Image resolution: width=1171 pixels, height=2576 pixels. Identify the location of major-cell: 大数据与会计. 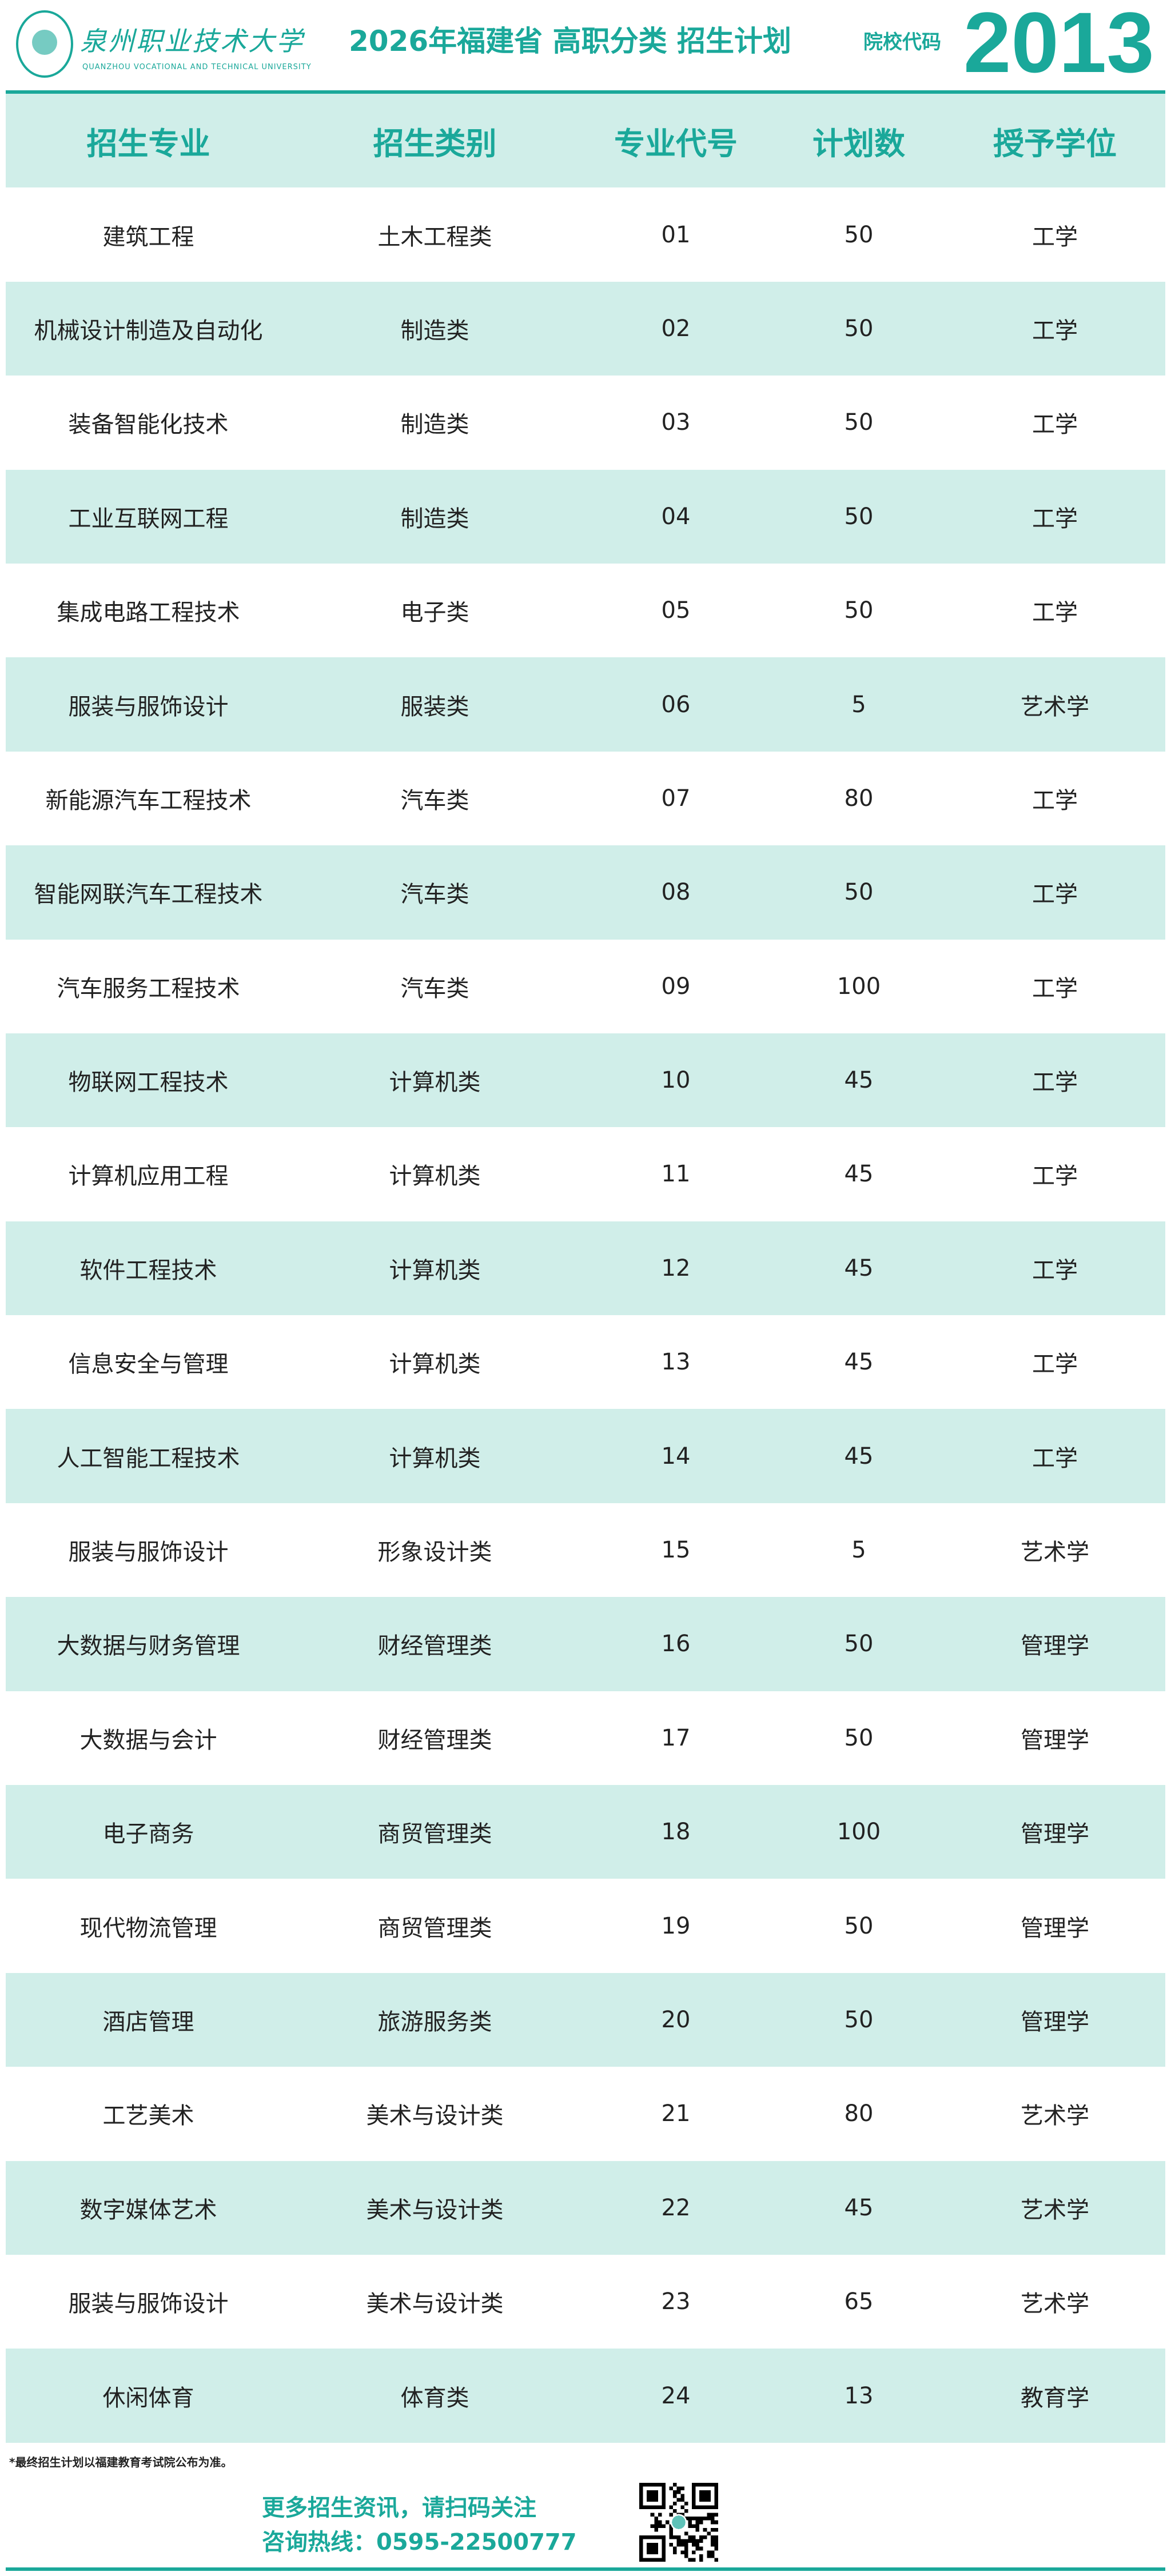
(148, 1741).